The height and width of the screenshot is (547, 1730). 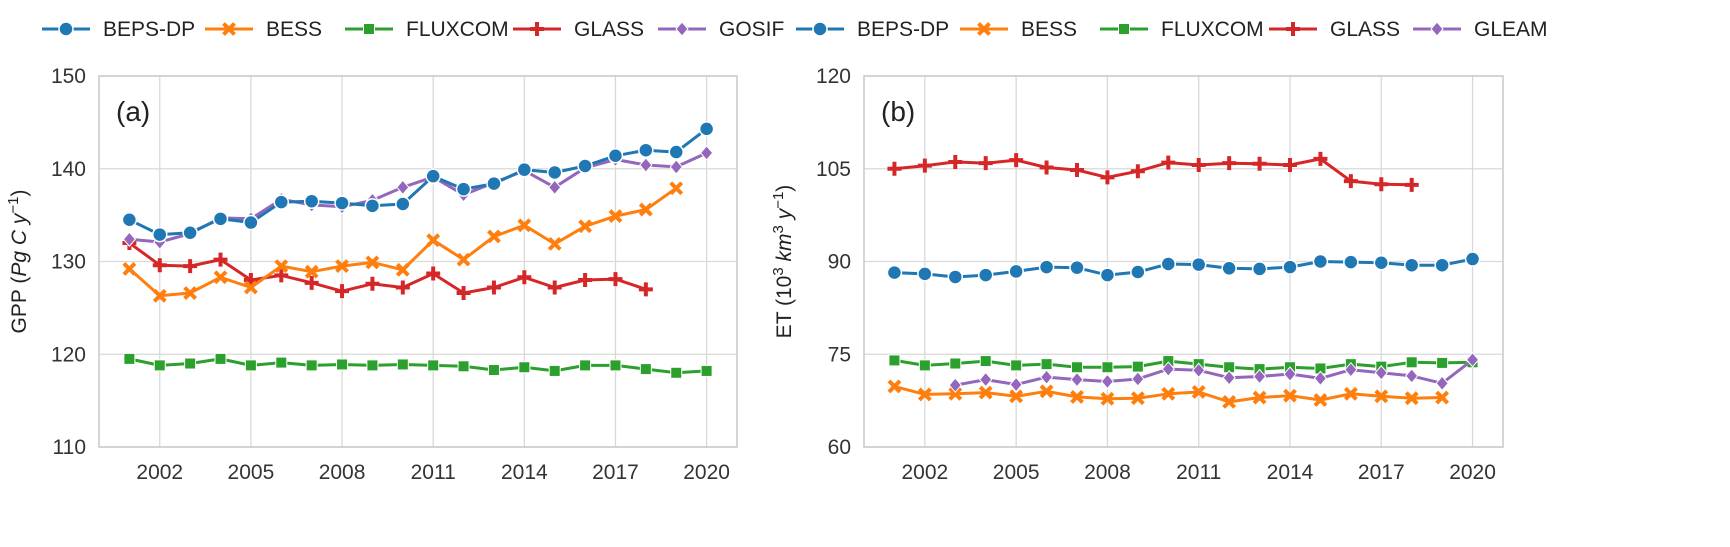 I want to click on x-tick-label: 2020, so click(x=706, y=472).